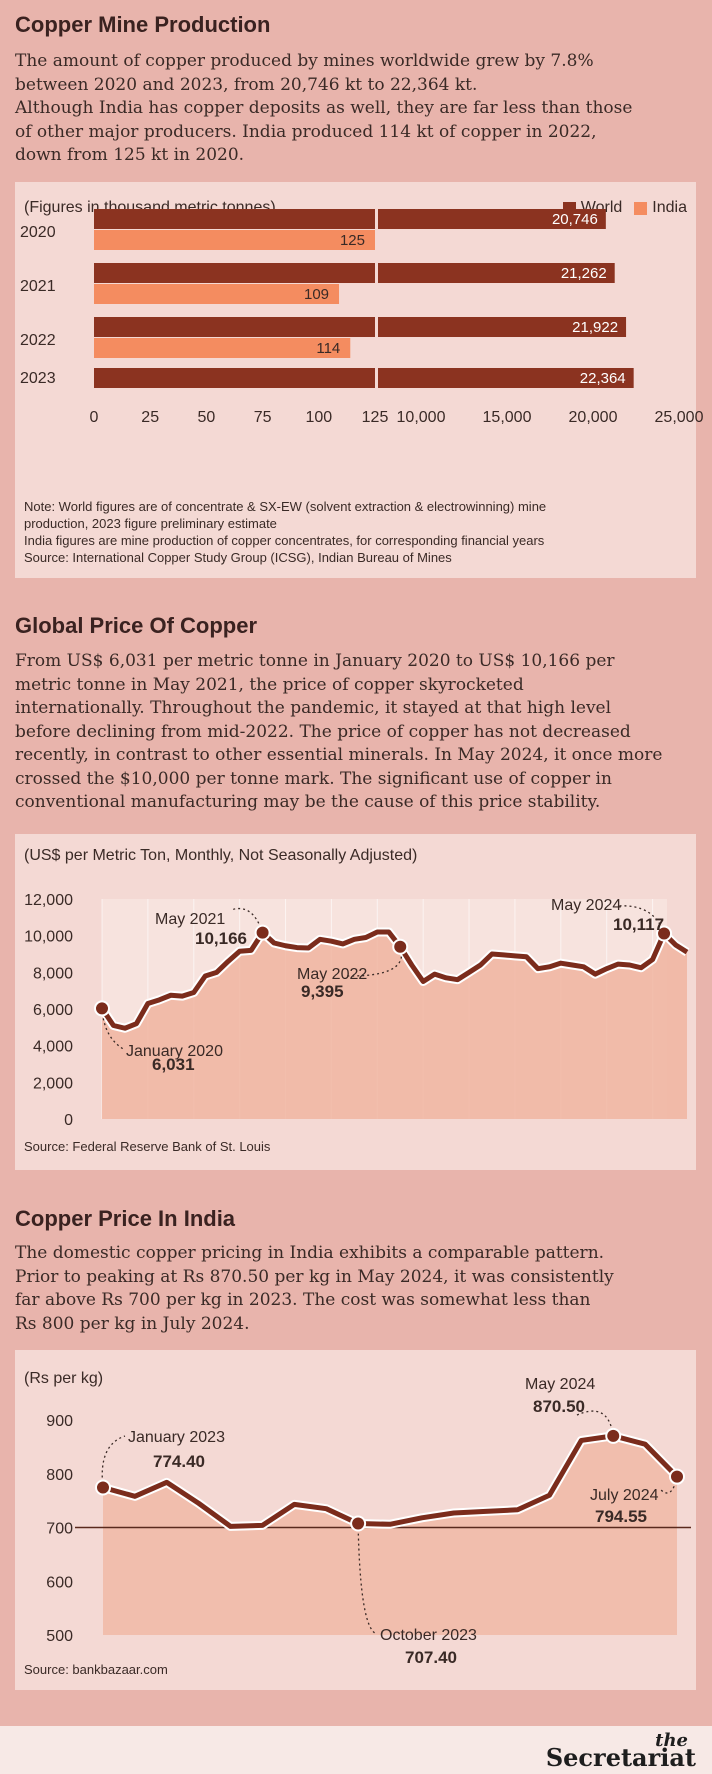 This screenshot has height=1774, width=712. What do you see at coordinates (59, 1529) in the screenshot?
I see `y-tick-label: 700` at bounding box center [59, 1529].